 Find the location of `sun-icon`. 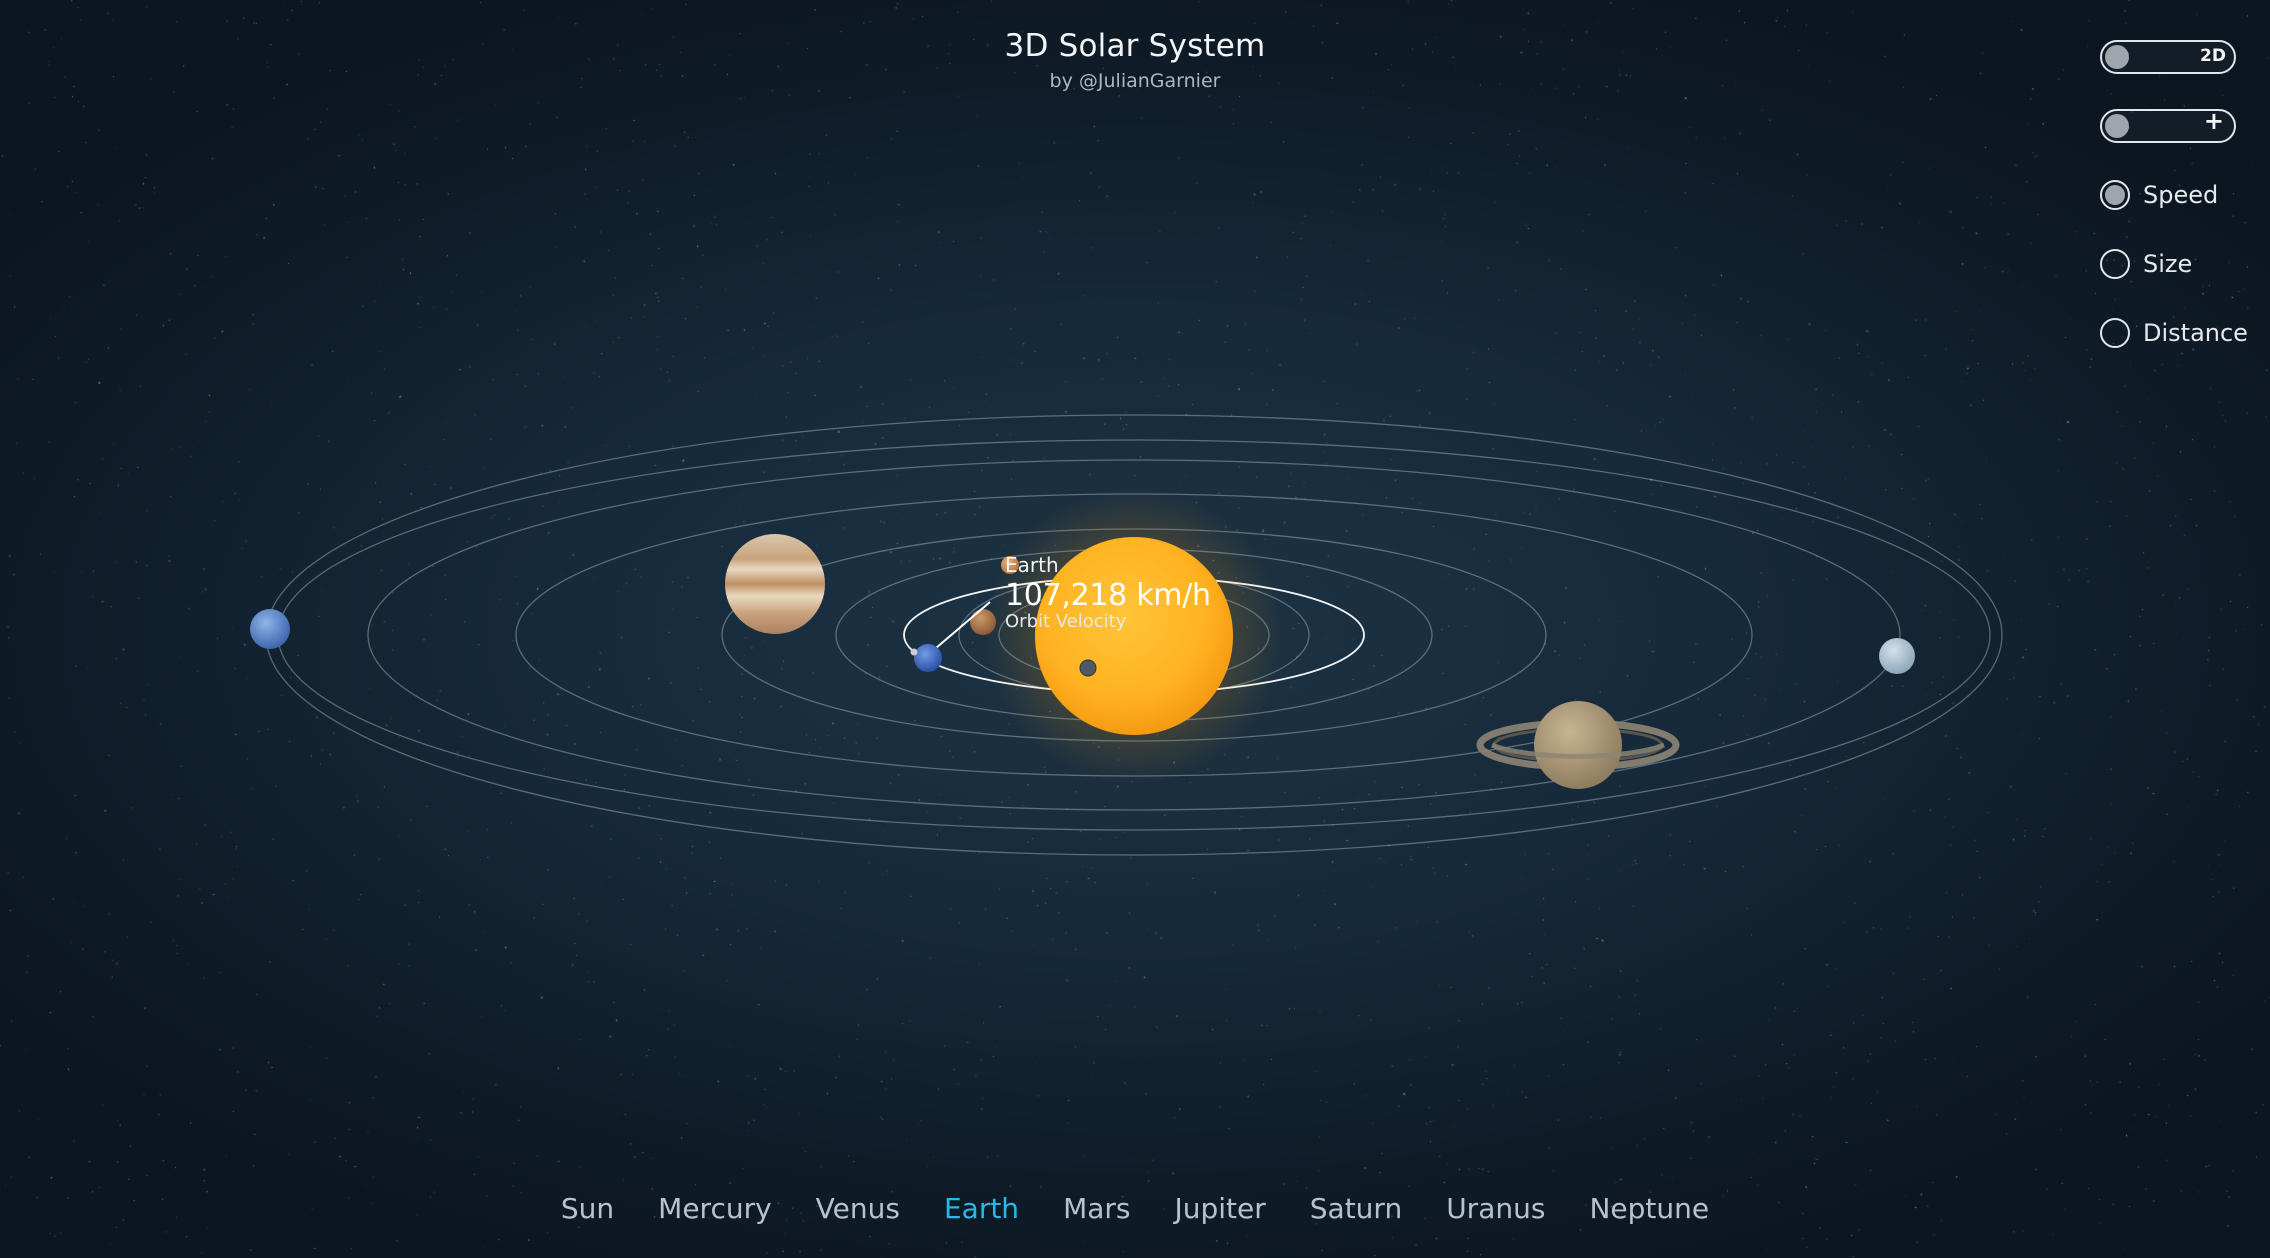

sun-icon is located at coordinates (1134, 636).